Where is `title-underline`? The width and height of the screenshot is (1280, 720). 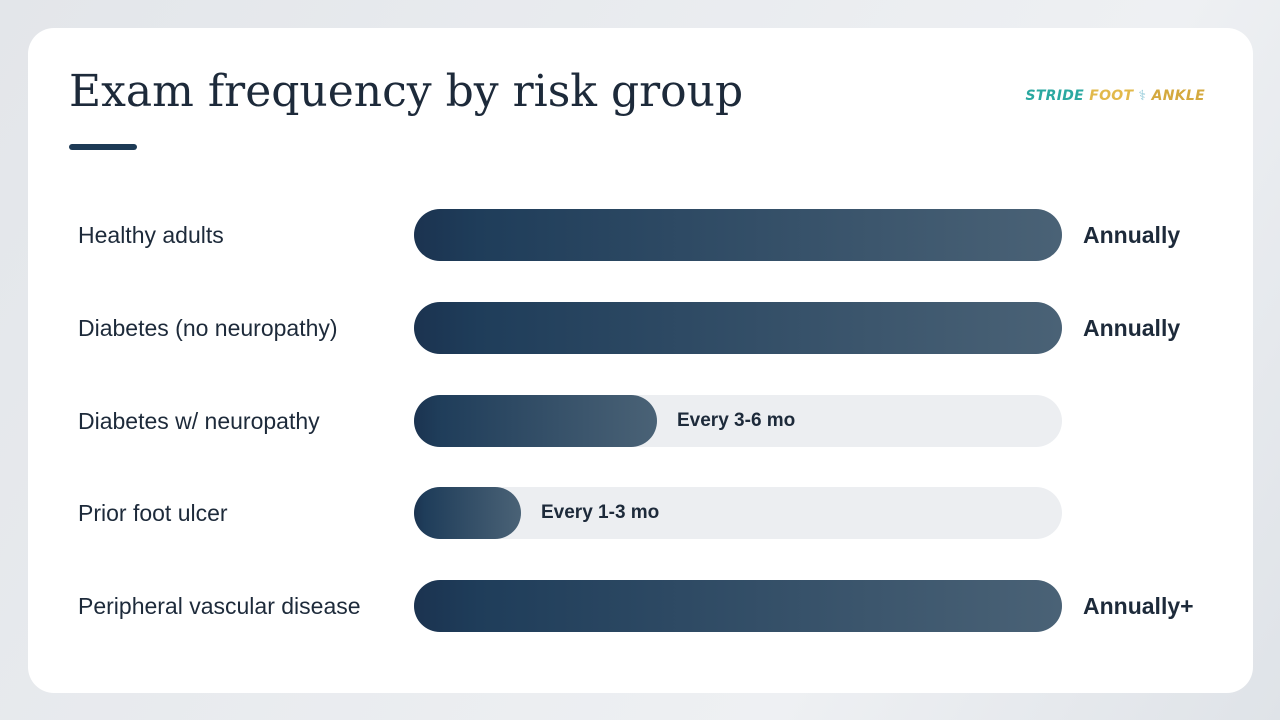 title-underline is located at coordinates (103, 147).